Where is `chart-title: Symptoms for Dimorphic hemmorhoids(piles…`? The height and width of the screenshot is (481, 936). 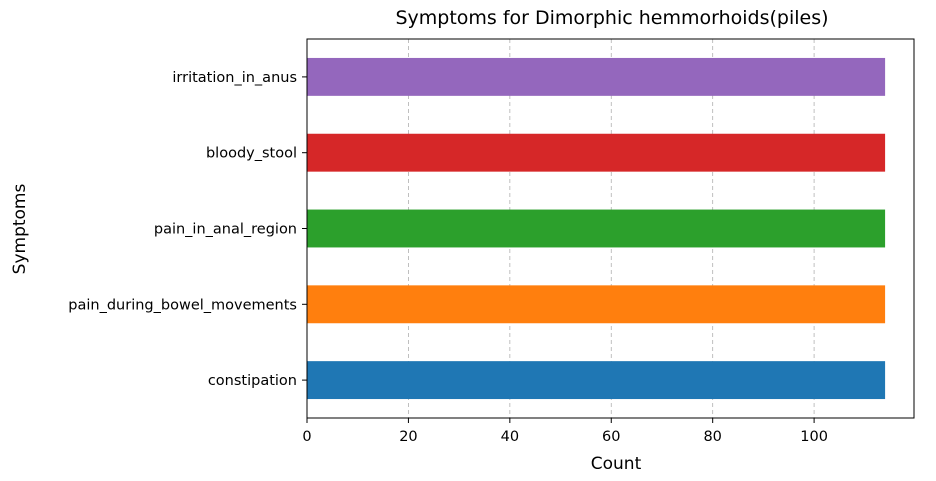 chart-title: Symptoms for Dimorphic hemmorhoids(piles… is located at coordinates (611, 18).